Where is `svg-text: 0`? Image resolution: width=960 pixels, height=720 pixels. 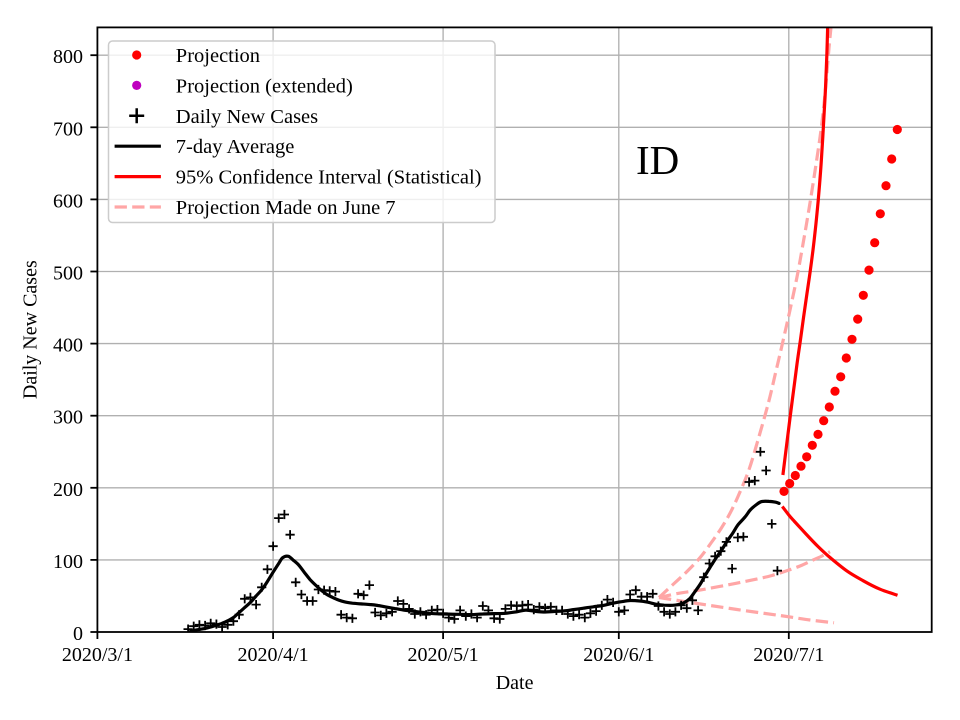 svg-text: 0 is located at coordinates (78, 634).